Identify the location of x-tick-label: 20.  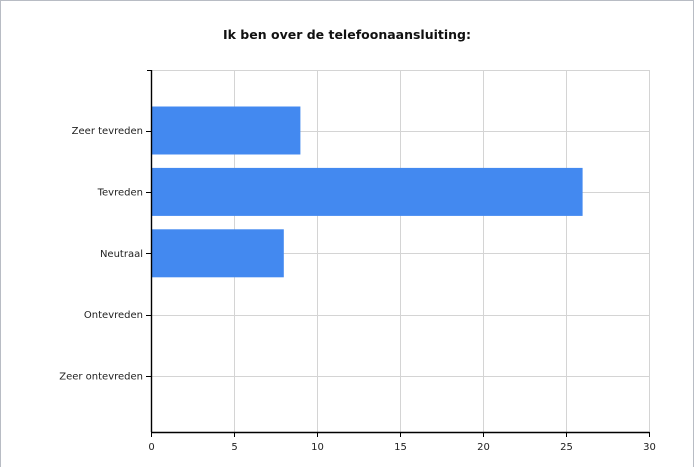
(483, 447).